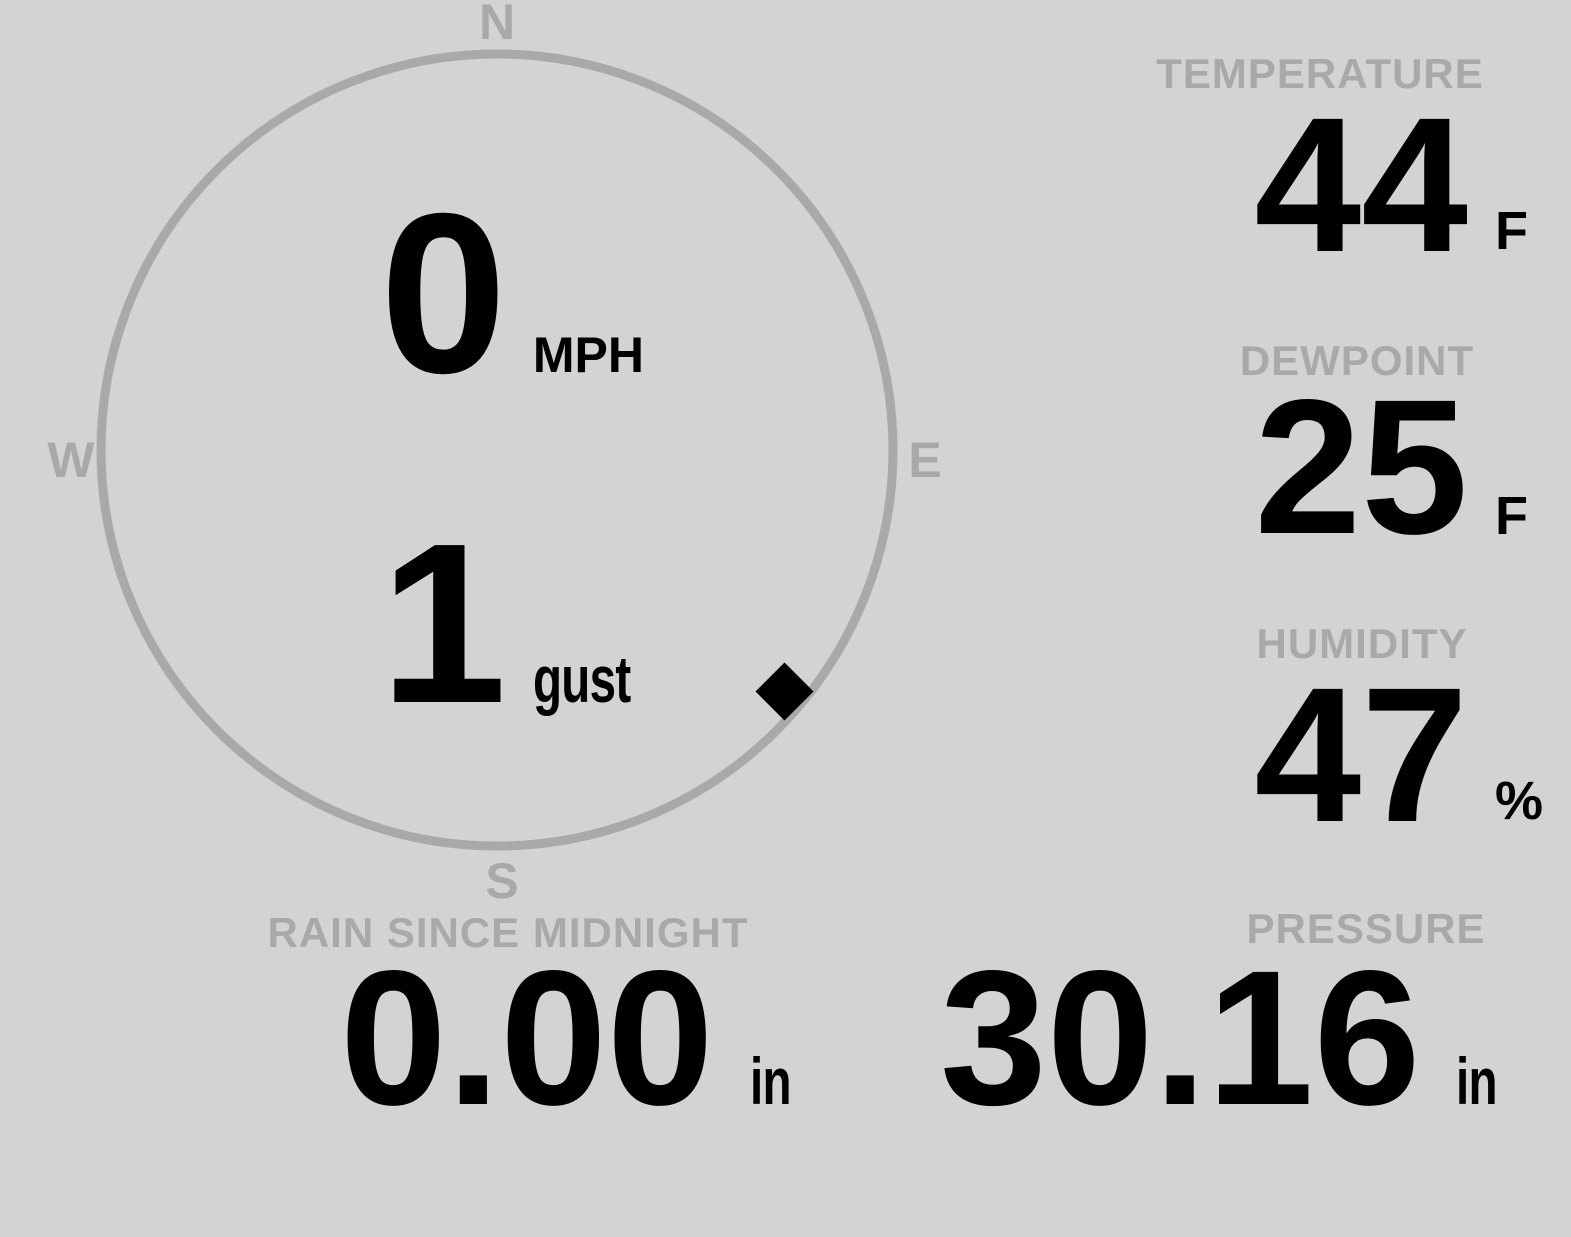 The image size is (1571, 1237). What do you see at coordinates (1357, 360) in the screenshot?
I see `dewpoint-label: DEWPOINT` at bounding box center [1357, 360].